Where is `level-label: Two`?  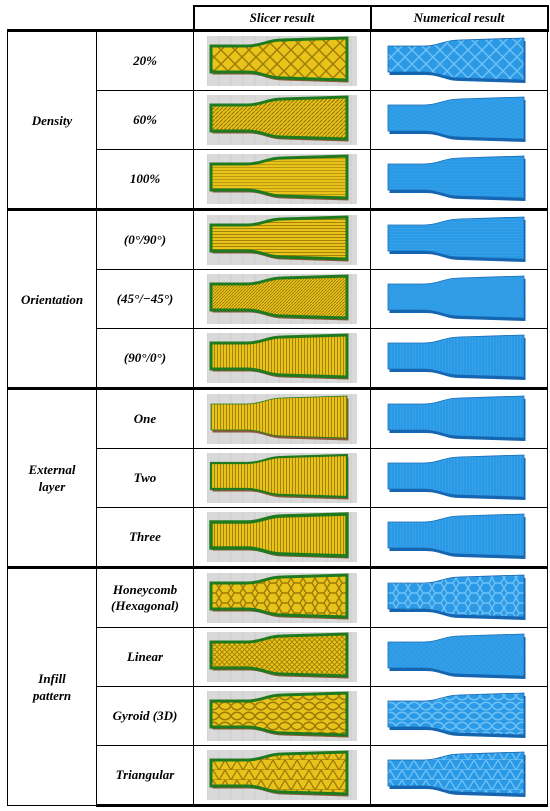
level-label: Two is located at coordinates (145, 478).